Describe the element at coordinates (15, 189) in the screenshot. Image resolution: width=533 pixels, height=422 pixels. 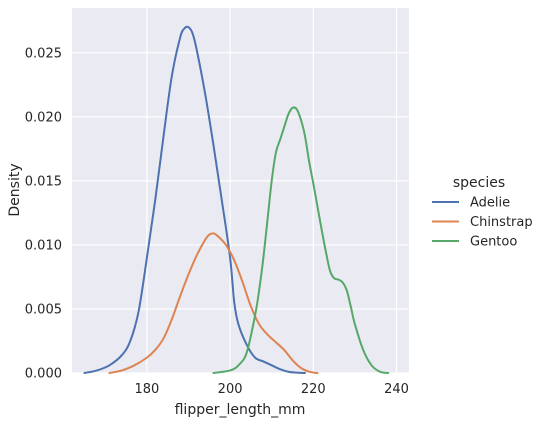
I see `y-axis-label: Density` at that location.